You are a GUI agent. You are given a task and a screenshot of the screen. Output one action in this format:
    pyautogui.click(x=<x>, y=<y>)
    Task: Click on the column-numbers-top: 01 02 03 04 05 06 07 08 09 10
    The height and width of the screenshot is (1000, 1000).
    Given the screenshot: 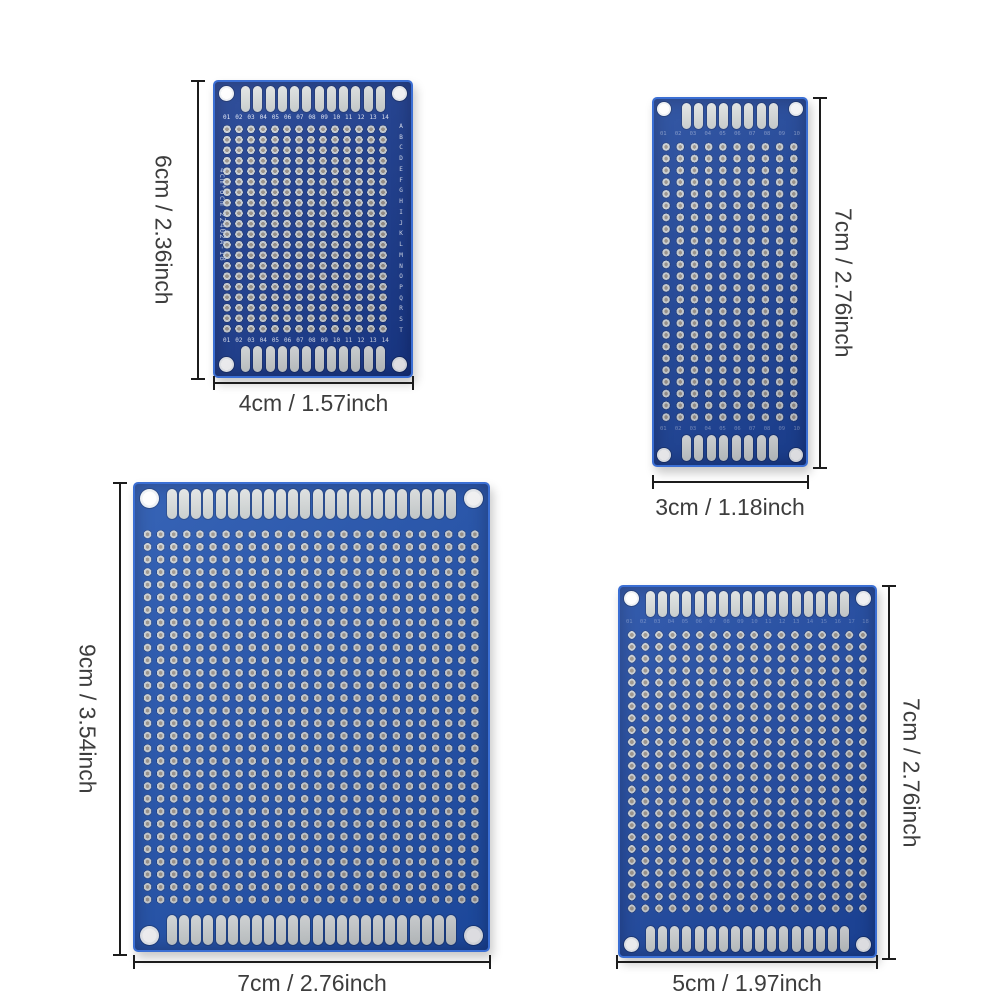 What is the action you would take?
    pyautogui.click(x=730, y=134)
    